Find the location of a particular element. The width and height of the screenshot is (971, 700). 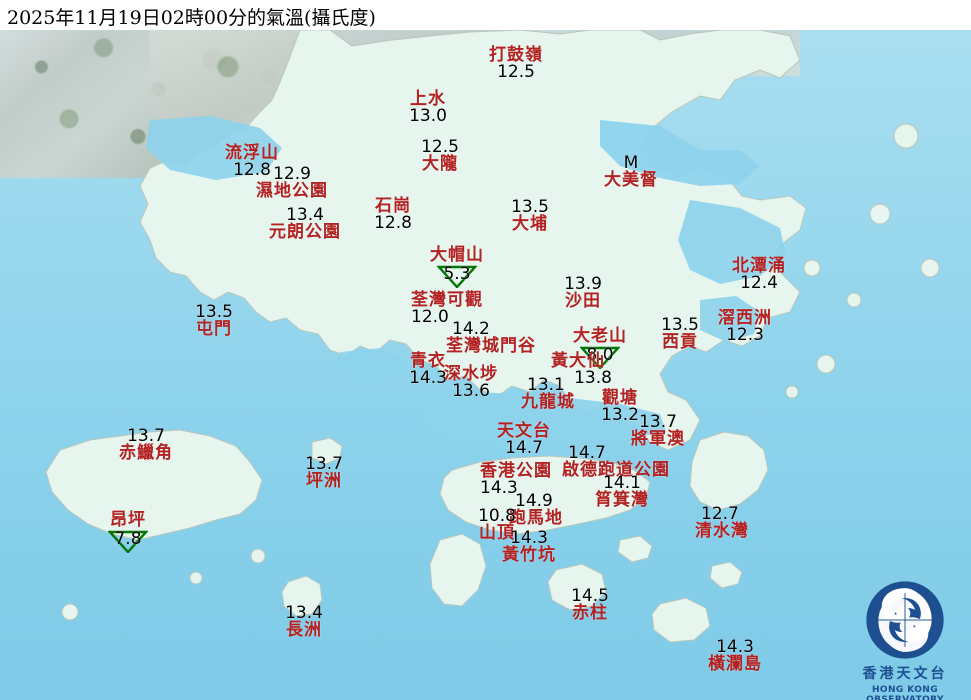

station-label: 13.5 大埔 is located at coordinates (530, 216).